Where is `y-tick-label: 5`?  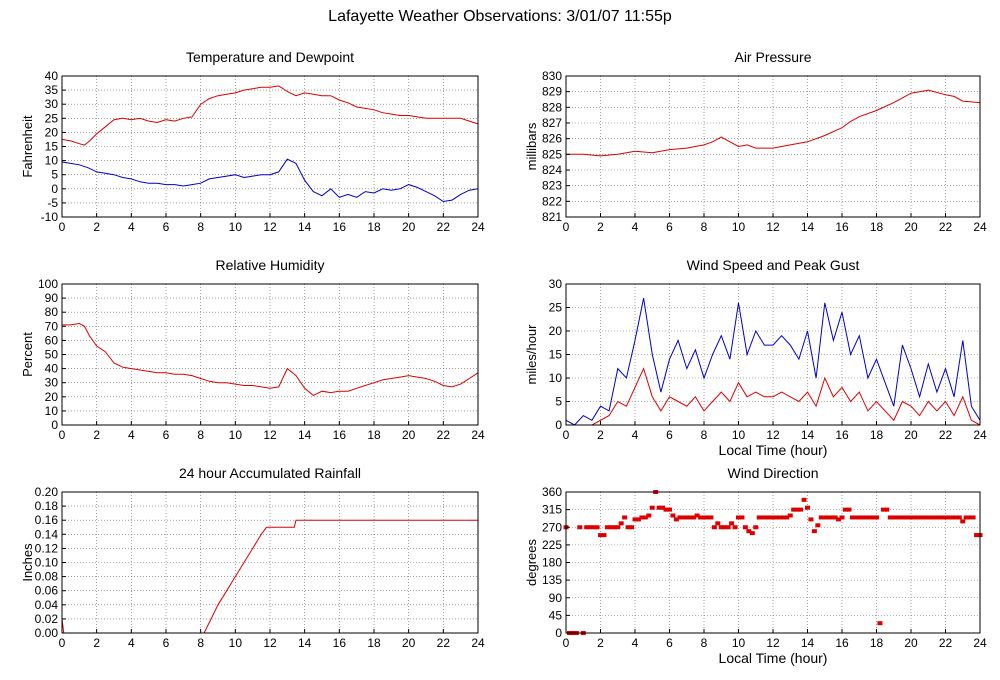
y-tick-label: 5 is located at coordinates (558, 402).